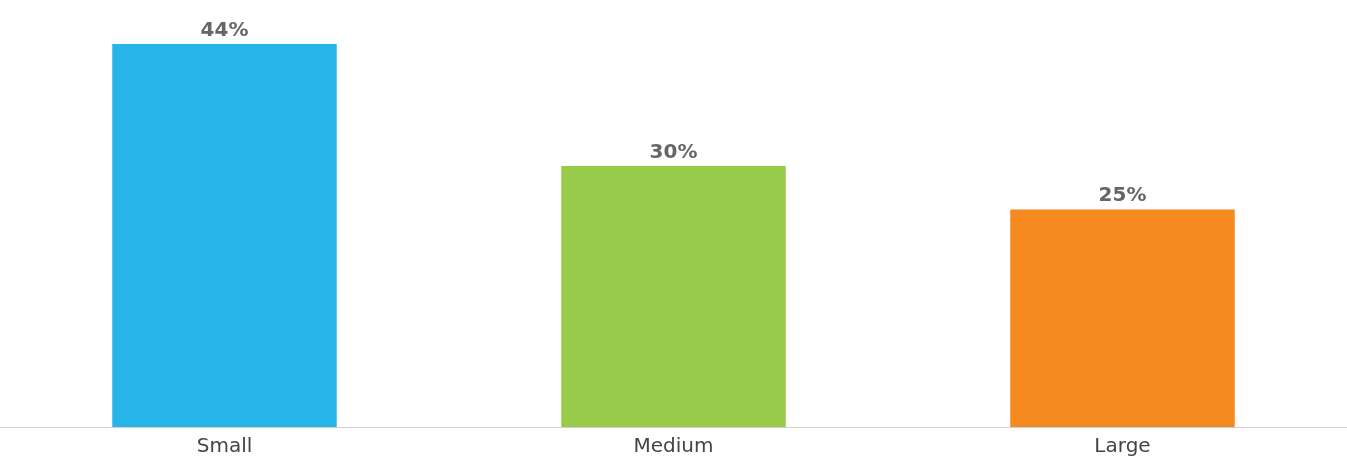 This screenshot has height=458, width=1347. What do you see at coordinates (673, 150) in the screenshot?
I see `data-label: 30%` at bounding box center [673, 150].